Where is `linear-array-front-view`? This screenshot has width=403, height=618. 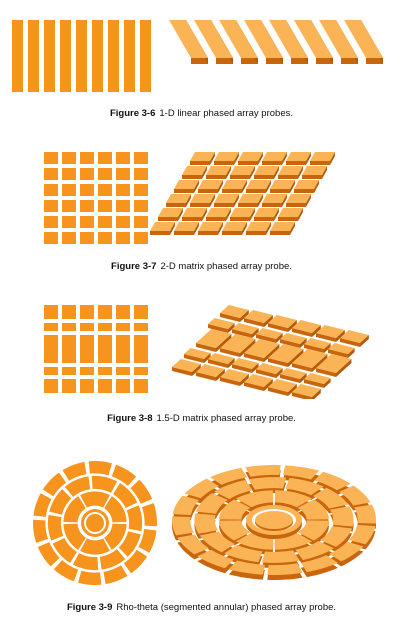
linear-array-front-view is located at coordinates (81, 56).